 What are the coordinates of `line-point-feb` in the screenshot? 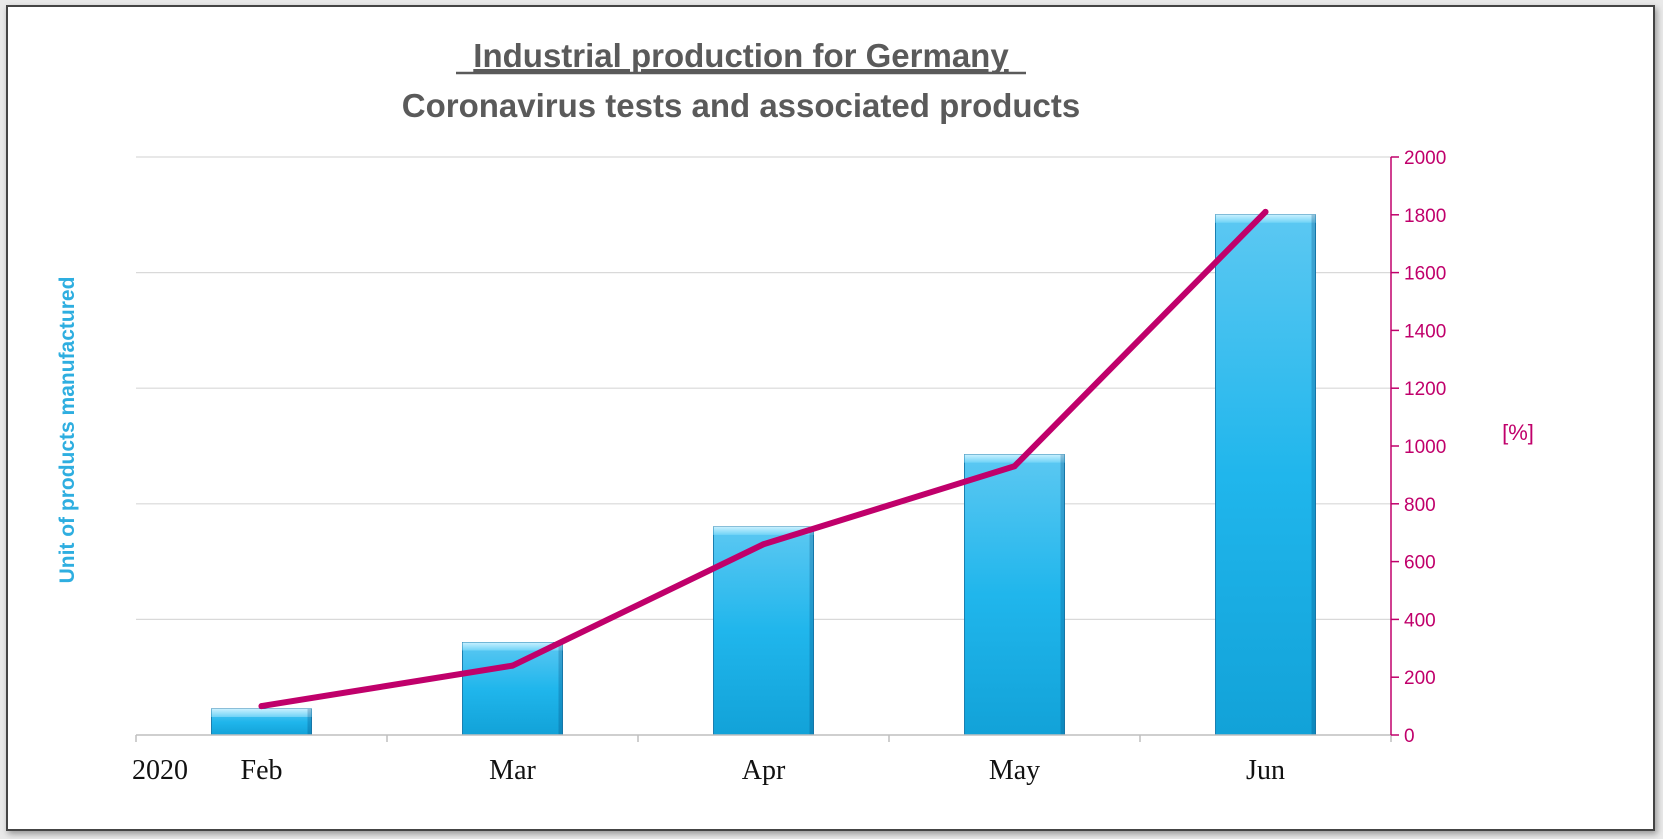 It's located at (261, 706).